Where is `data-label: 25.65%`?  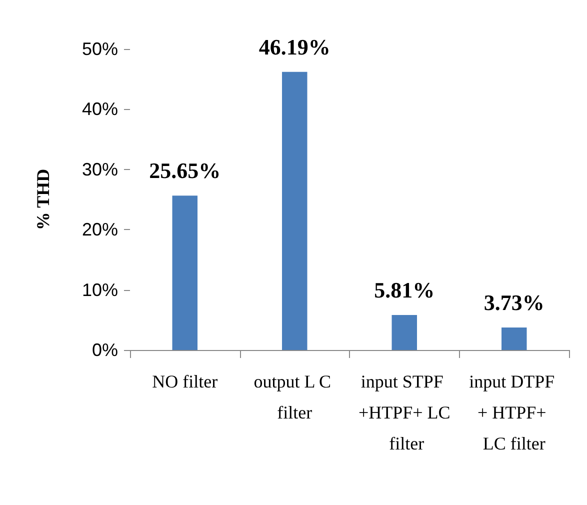 data-label: 25.65% is located at coordinates (185, 171).